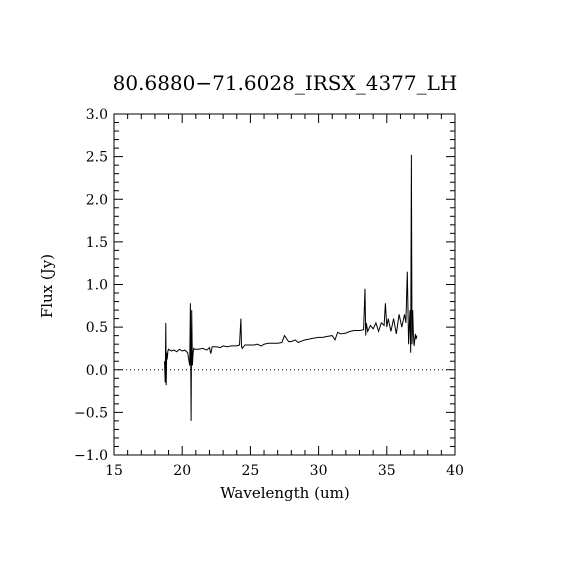 This screenshot has height=570, width=570. I want to click on x-tick-label: 25, so click(250, 471).